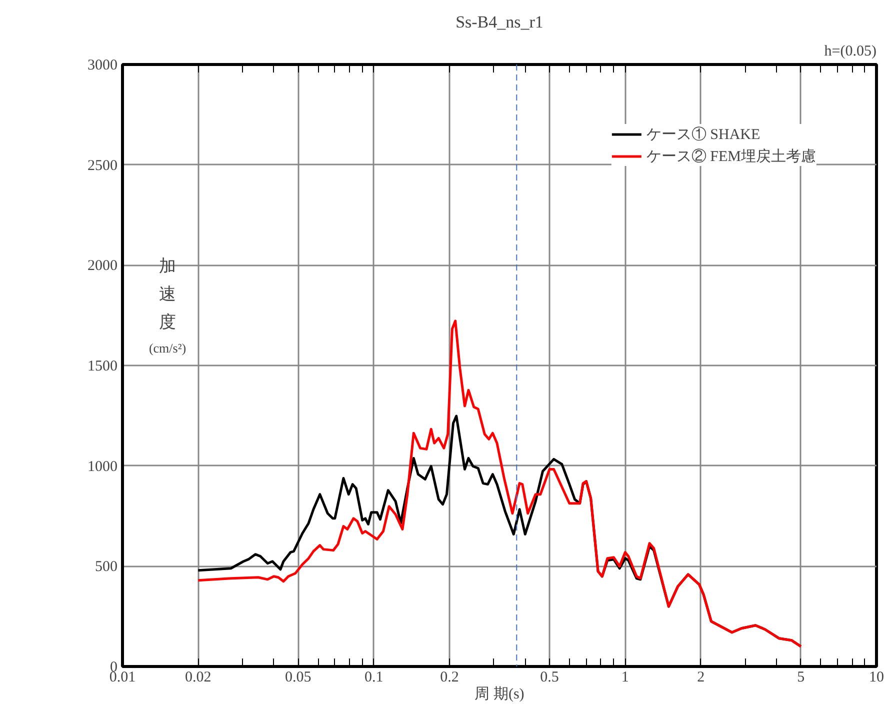 This screenshot has width=890, height=726. Describe the element at coordinates (374, 678) in the screenshot. I see `x-tick-label: 0.1` at that location.